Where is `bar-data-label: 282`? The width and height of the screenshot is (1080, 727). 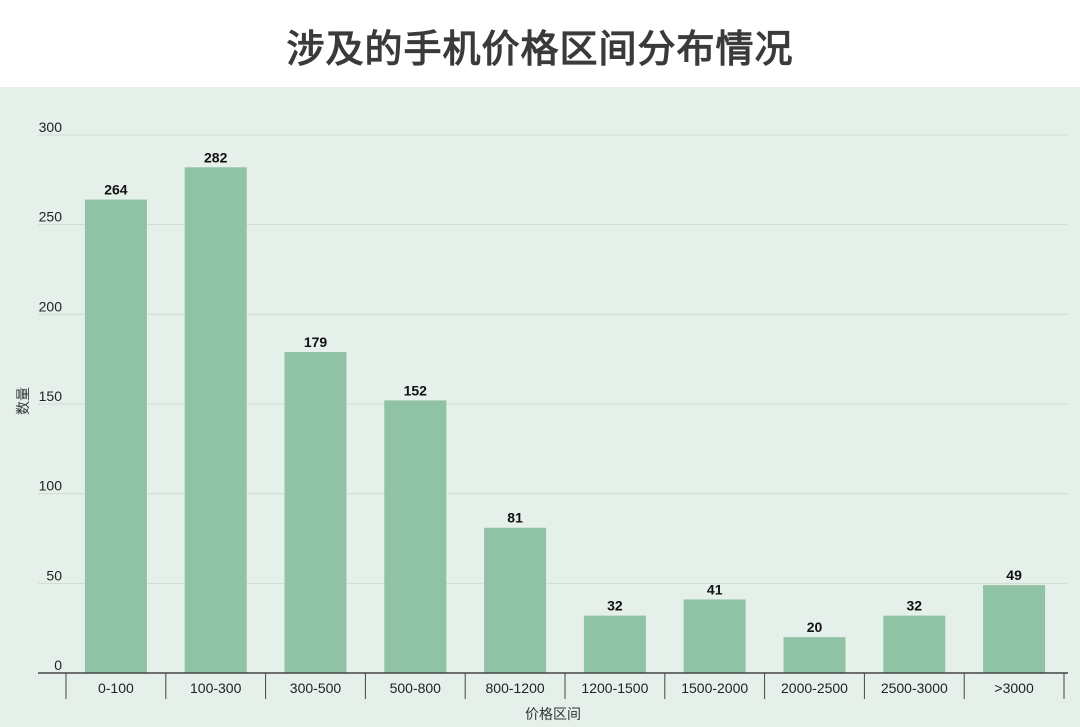
bar-data-label: 282 is located at coordinates (216, 157).